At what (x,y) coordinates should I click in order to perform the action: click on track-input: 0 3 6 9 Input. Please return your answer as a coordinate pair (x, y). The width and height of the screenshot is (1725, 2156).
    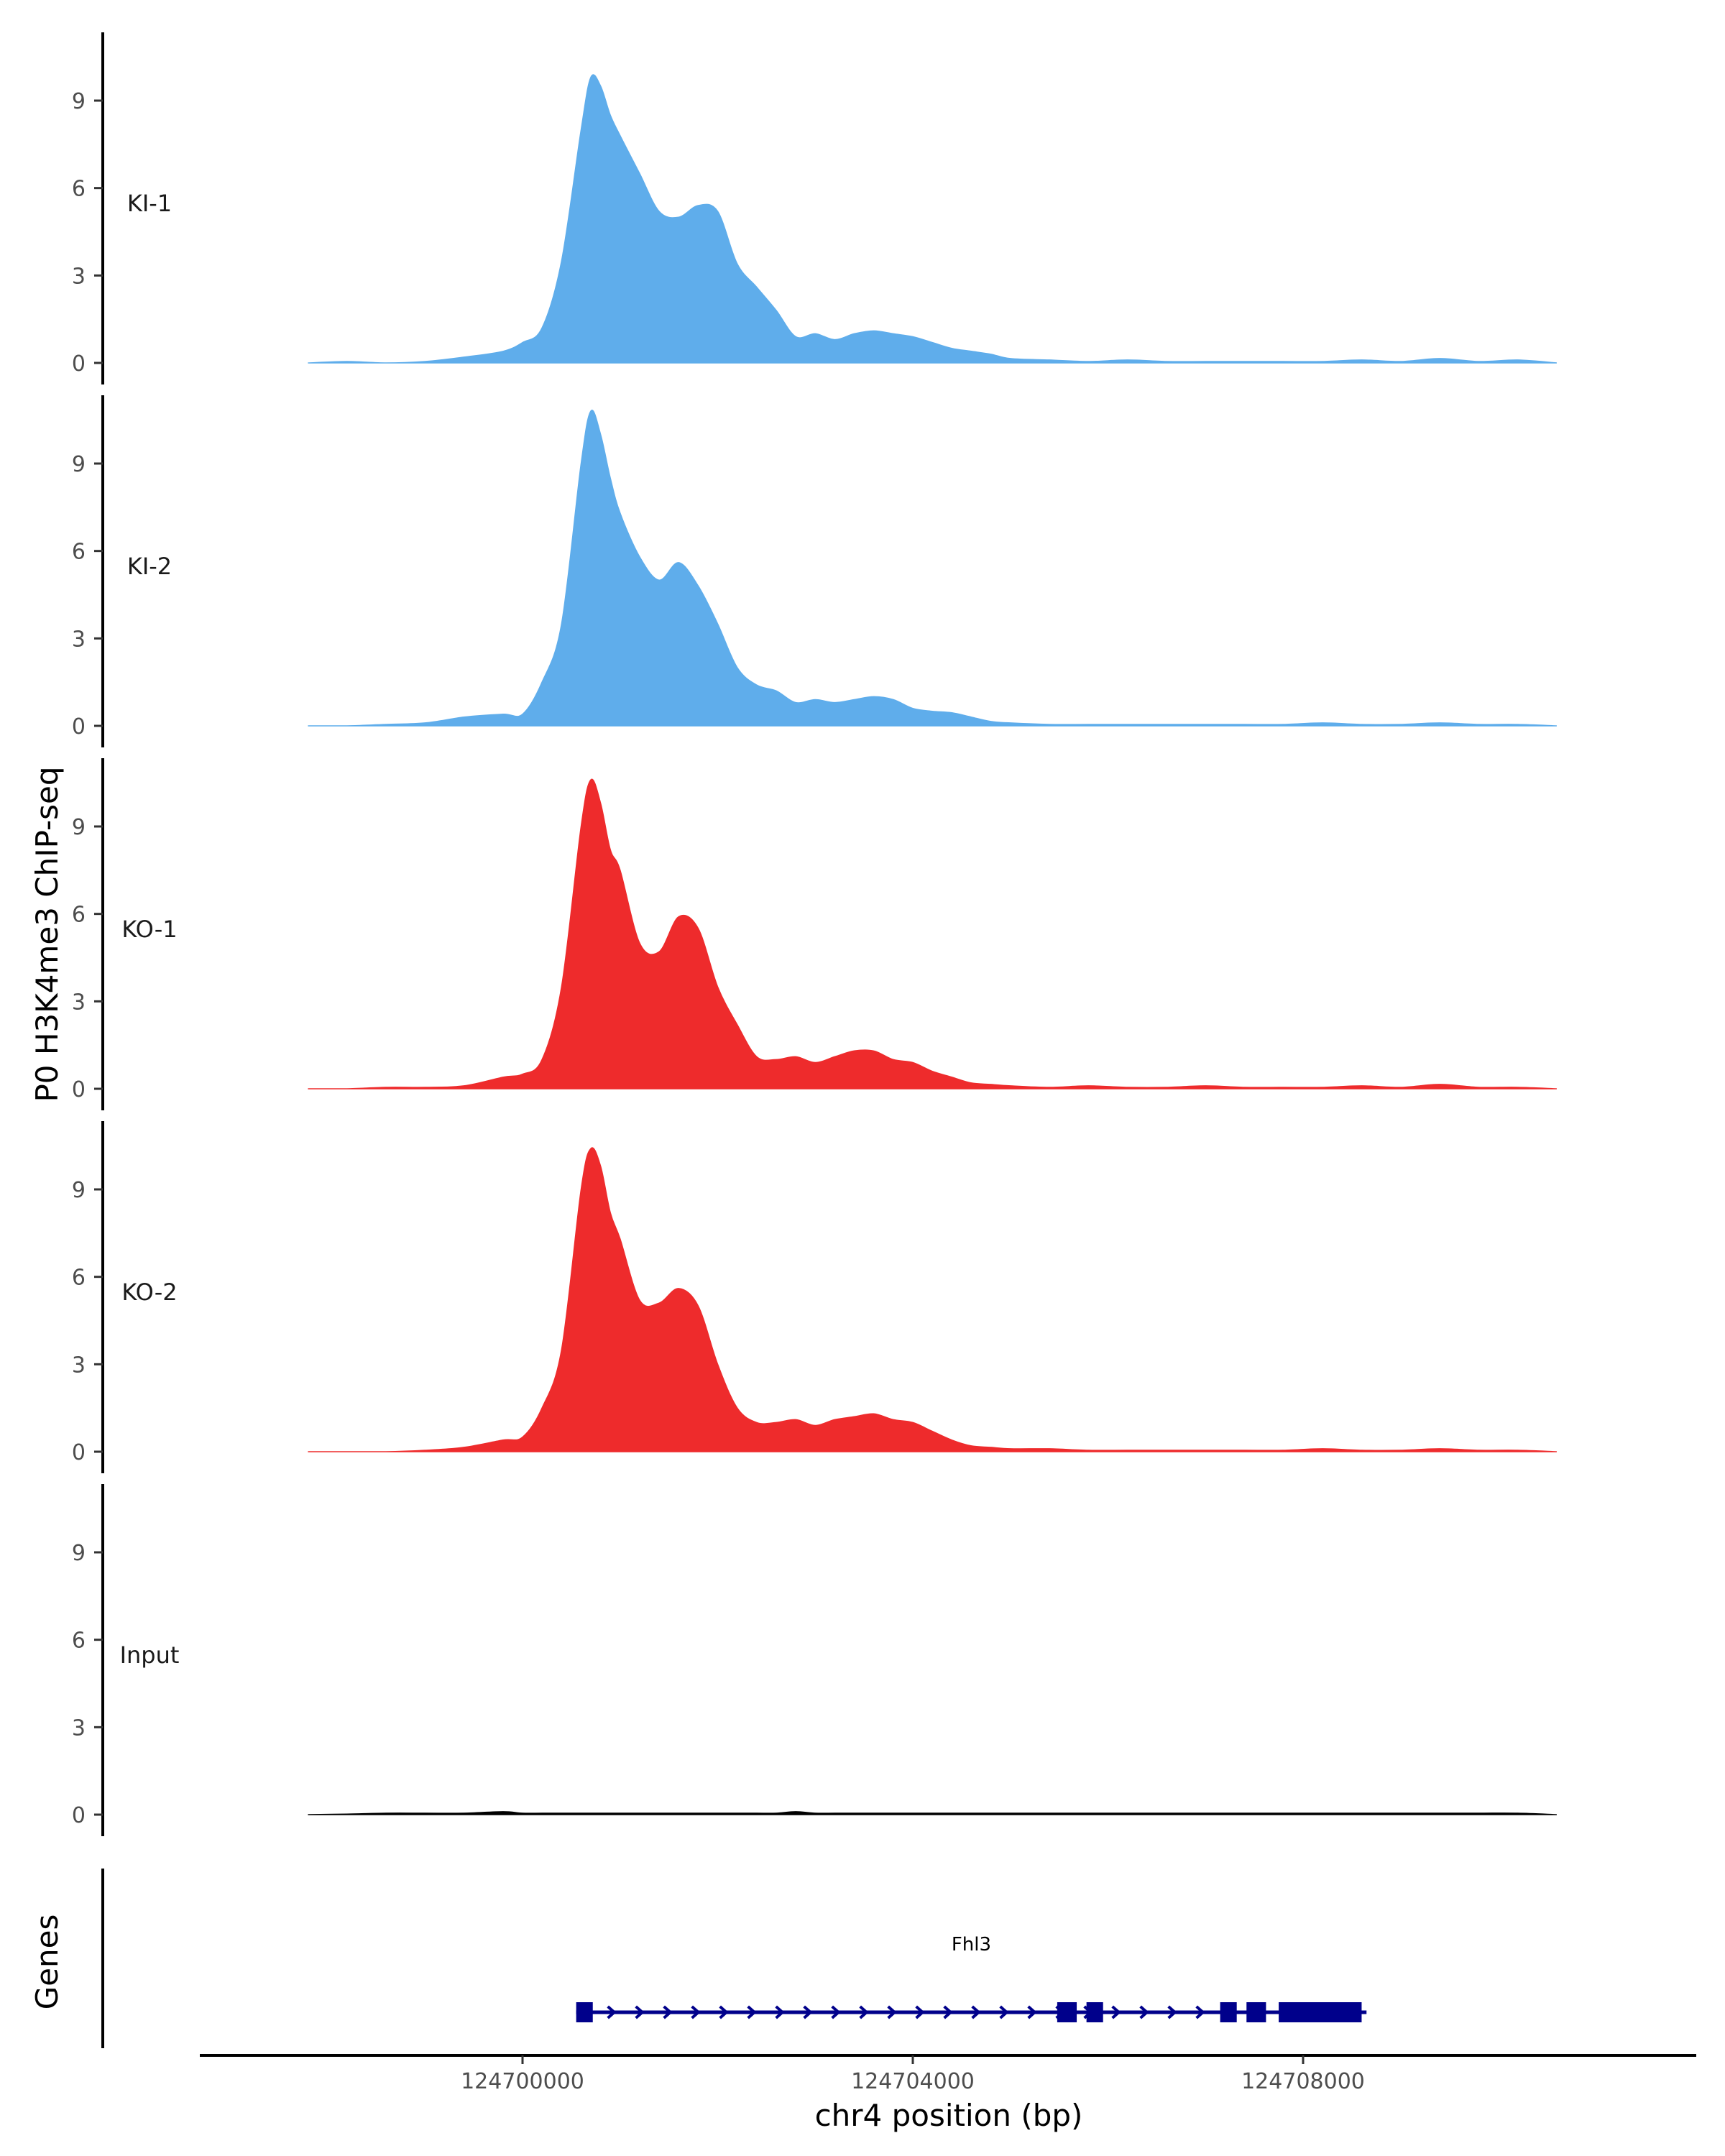
    Looking at the image, I should click on (814, 1660).